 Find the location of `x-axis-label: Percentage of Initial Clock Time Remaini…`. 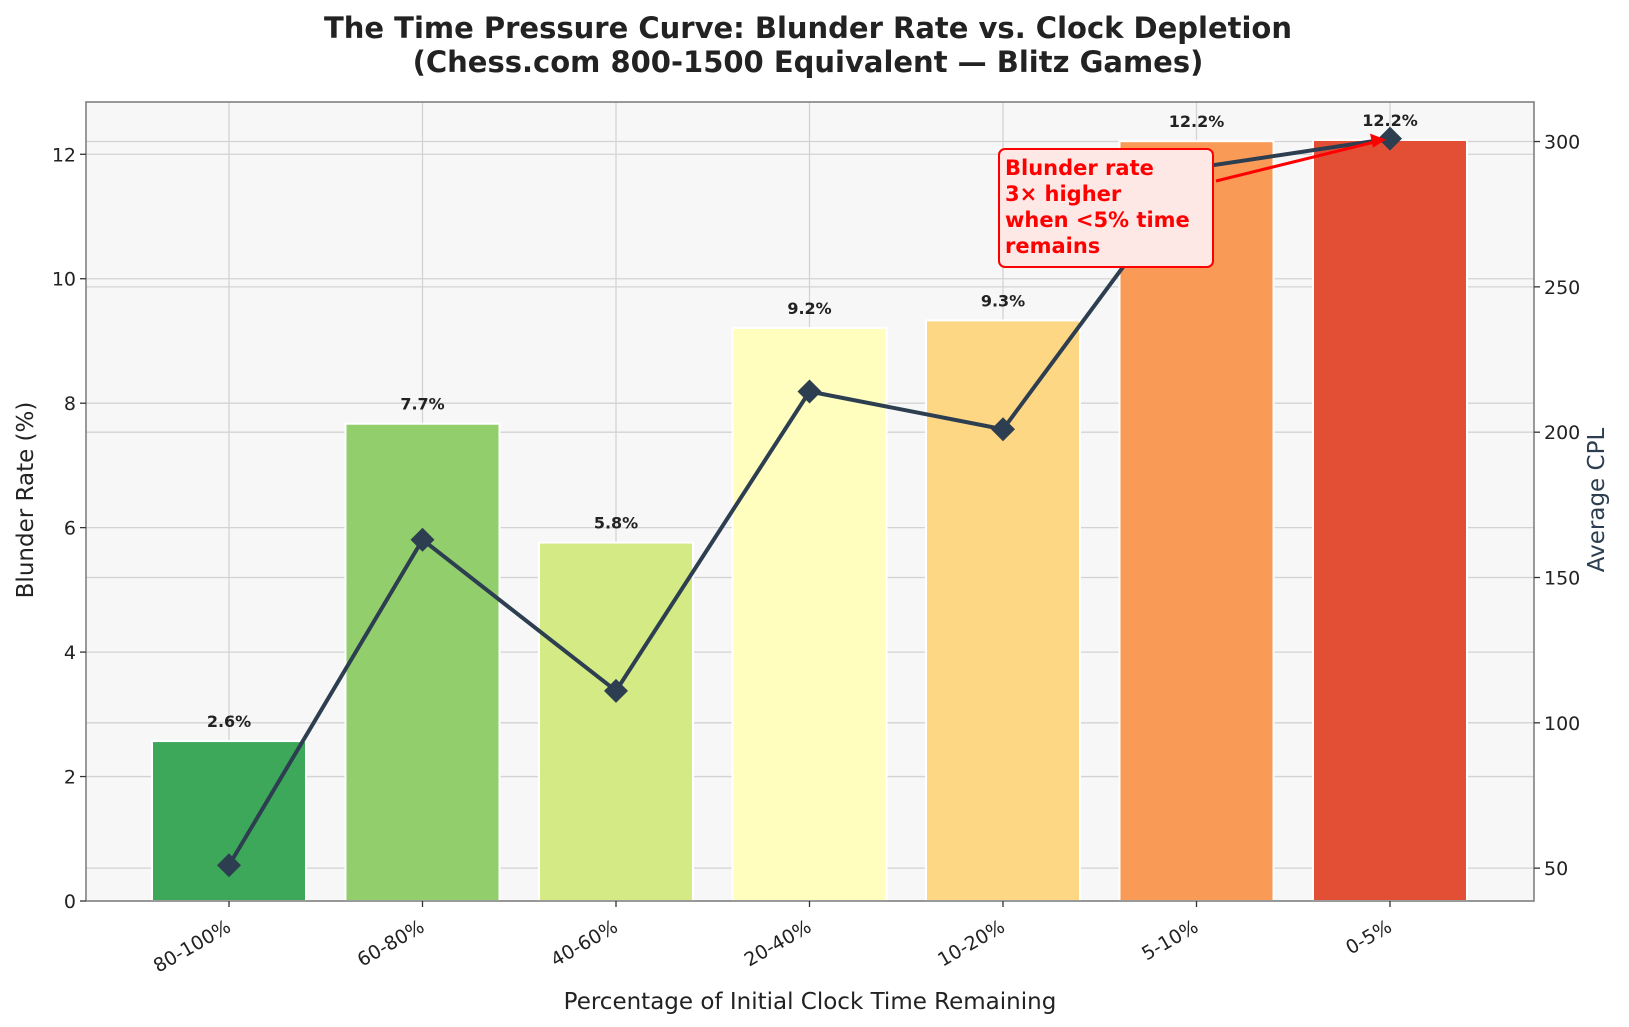

x-axis-label: Percentage of Initial Clock Time Remaini… is located at coordinates (810, 1002).